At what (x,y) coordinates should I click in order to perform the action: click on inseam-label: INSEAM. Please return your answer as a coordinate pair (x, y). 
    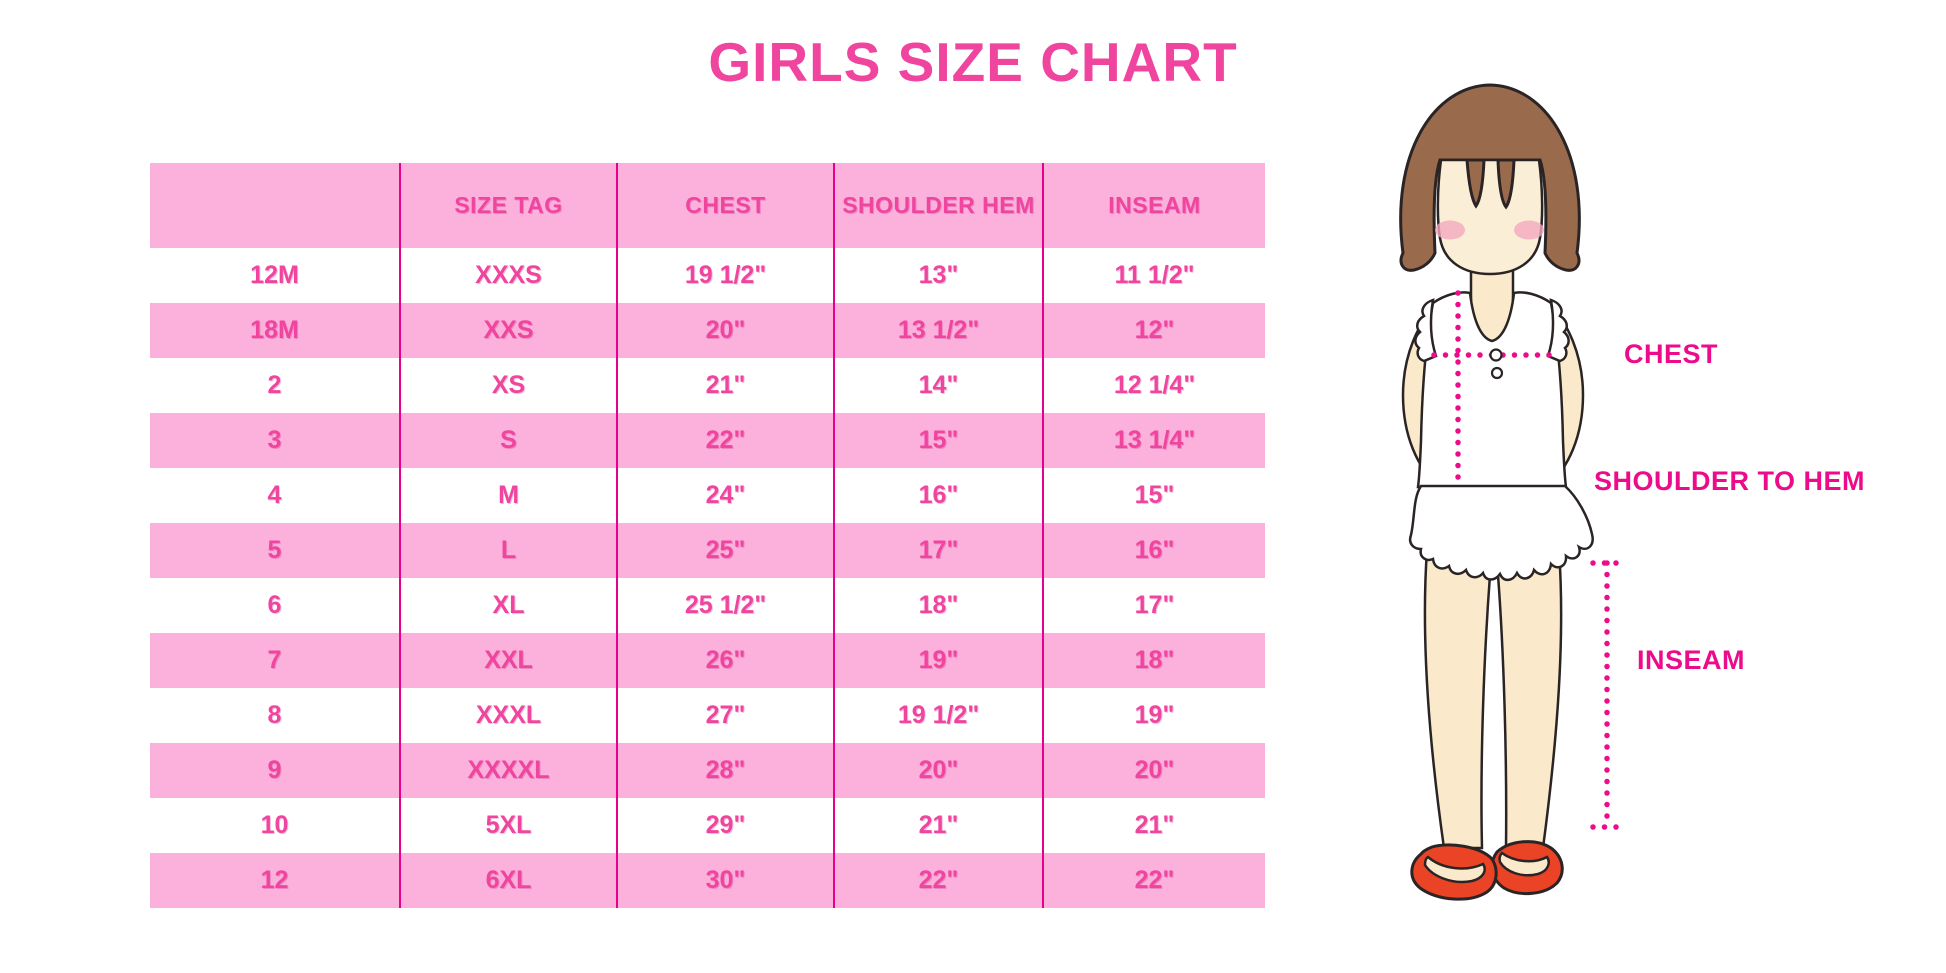
    Looking at the image, I should click on (1691, 660).